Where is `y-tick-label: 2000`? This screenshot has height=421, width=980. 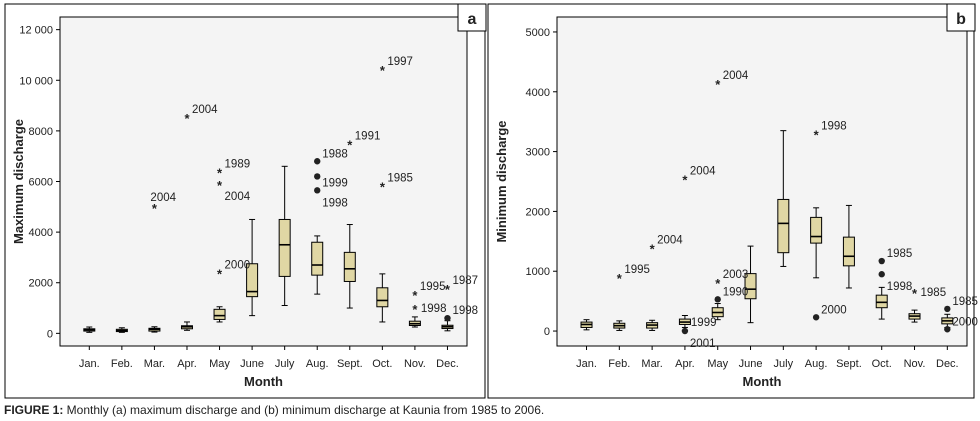 y-tick-label: 2000 is located at coordinates (538, 212).